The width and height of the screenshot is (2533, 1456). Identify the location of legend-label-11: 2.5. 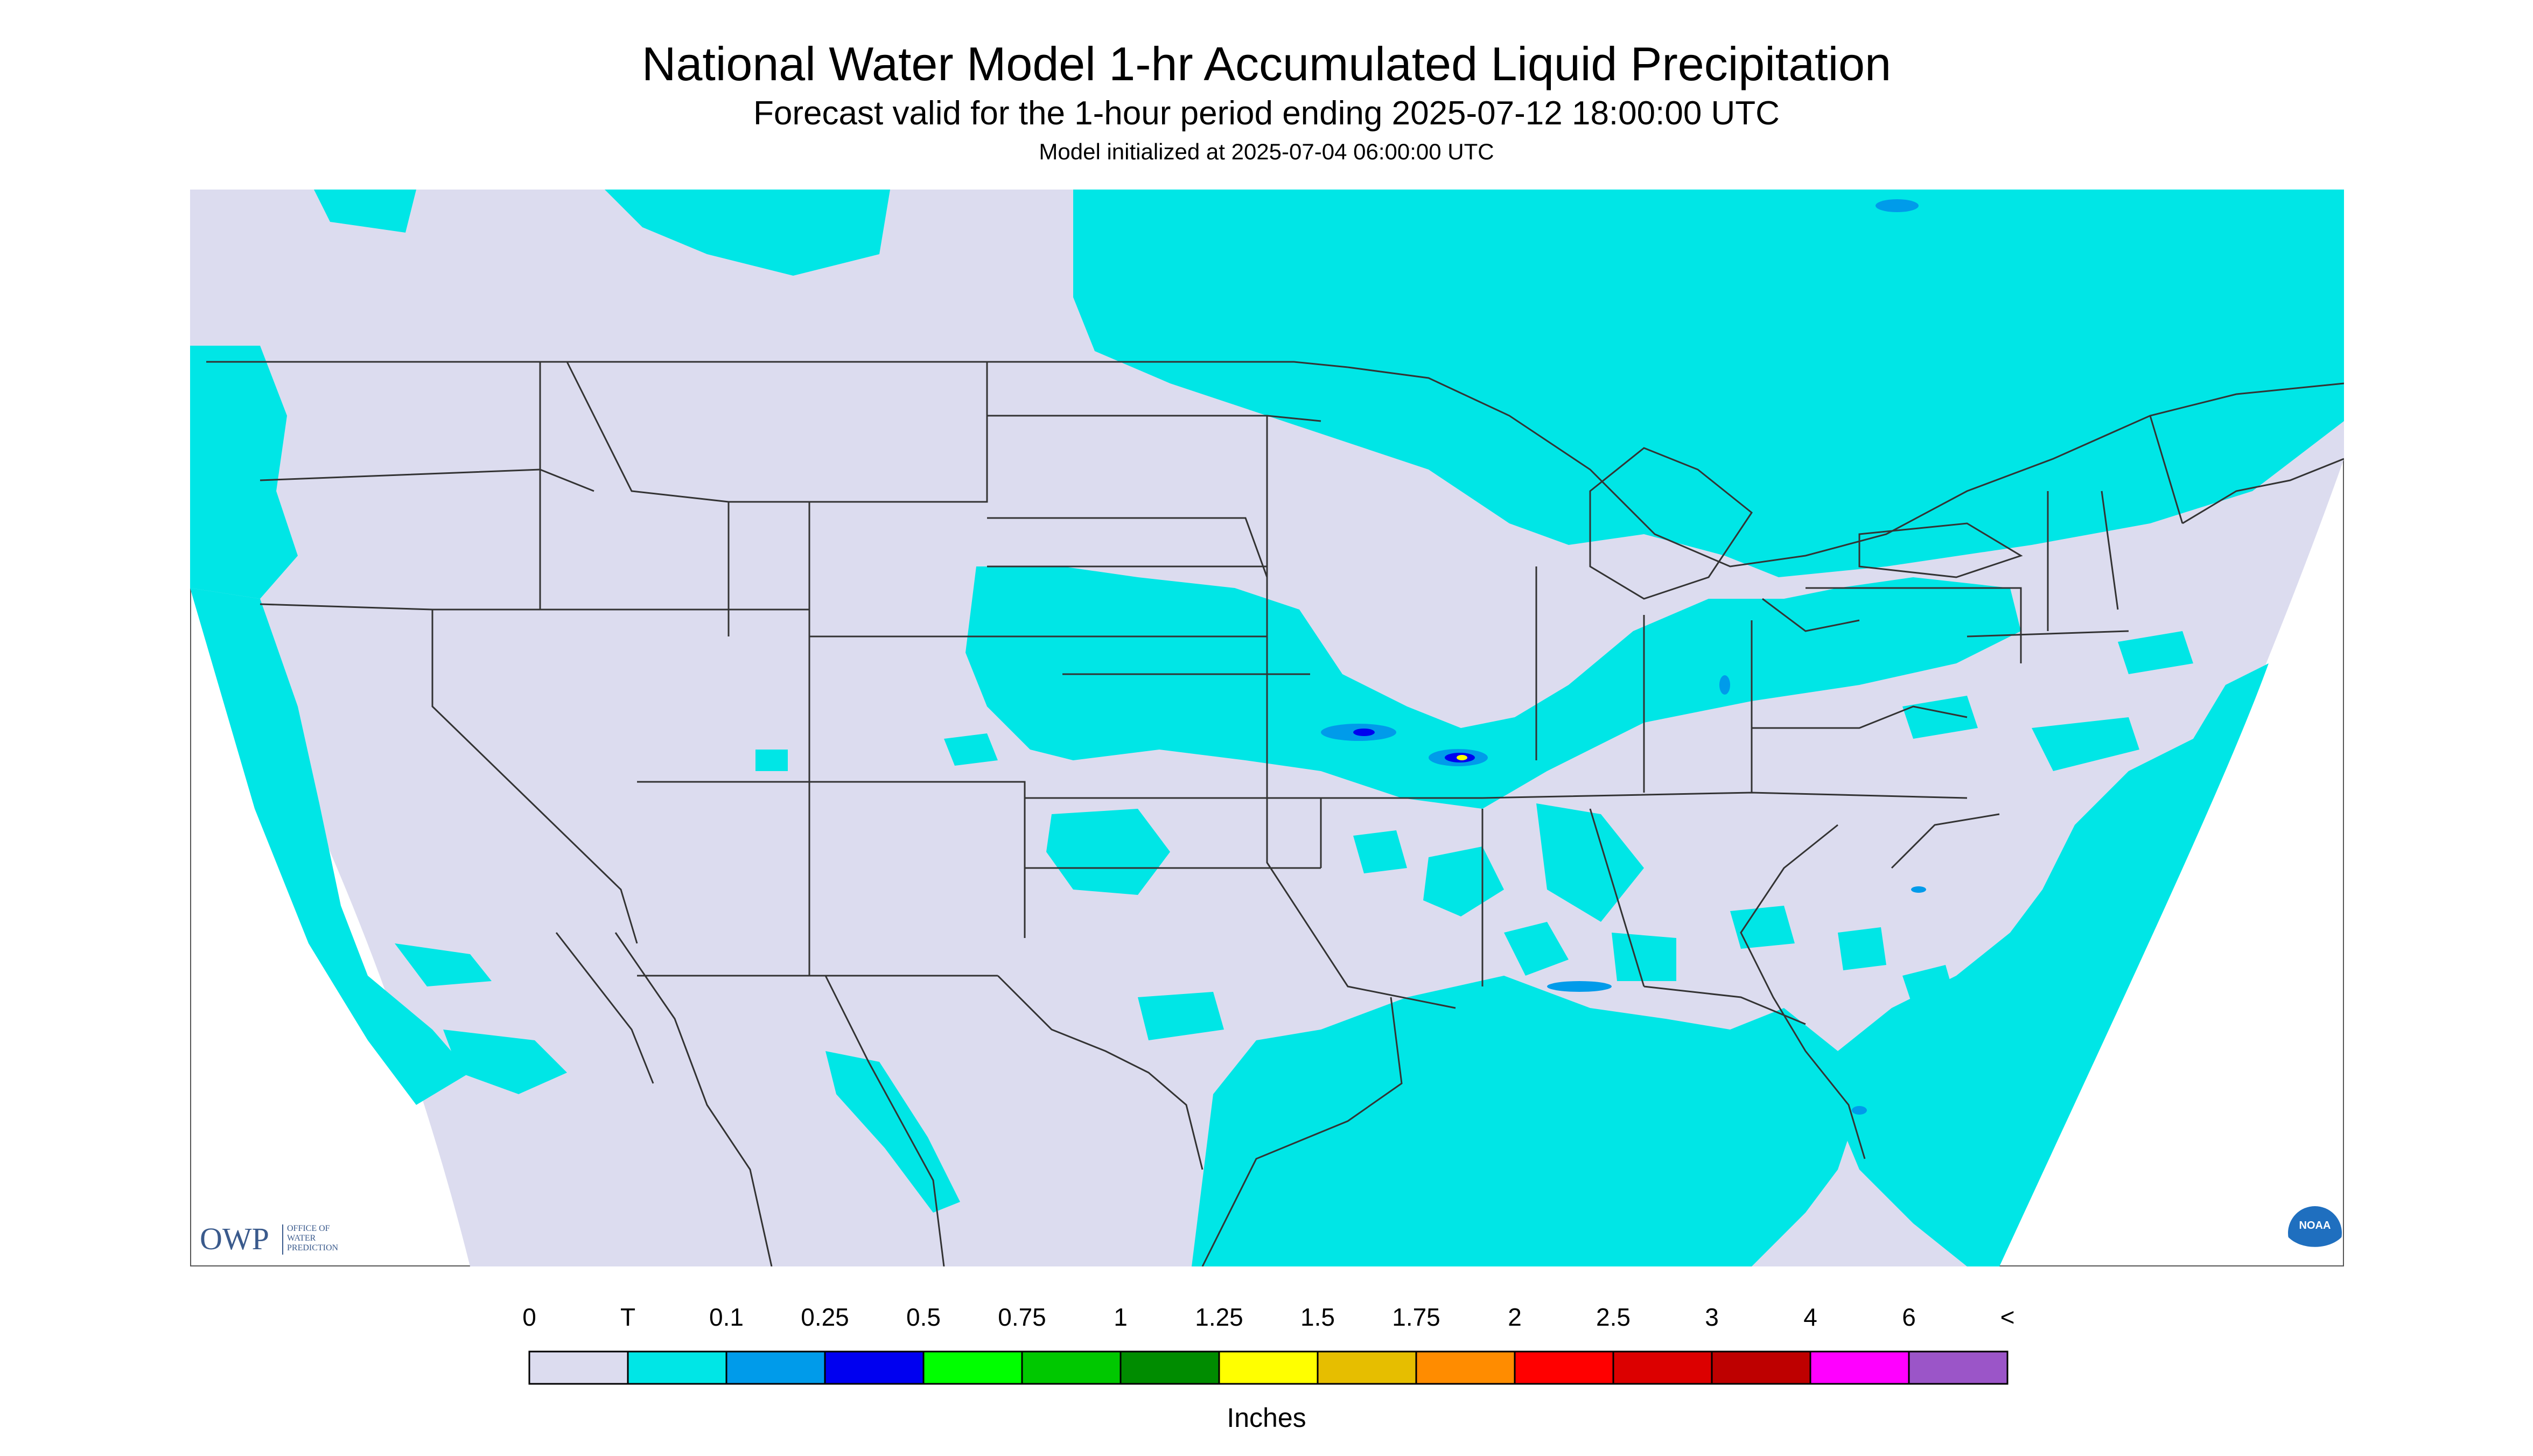
(1613, 1317).